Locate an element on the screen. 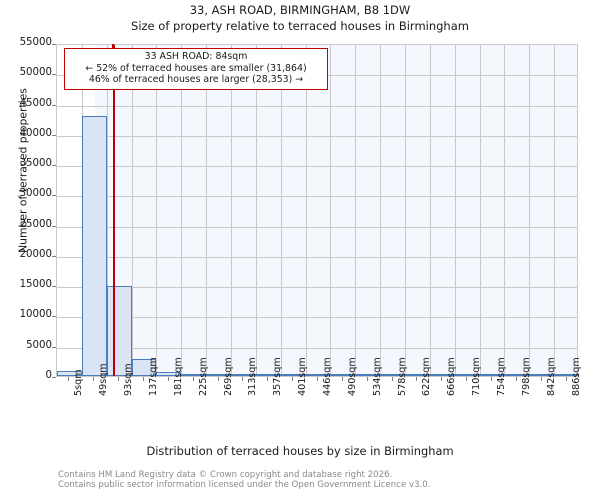  x-tick-label: 534sqm is located at coordinates (377, 376).